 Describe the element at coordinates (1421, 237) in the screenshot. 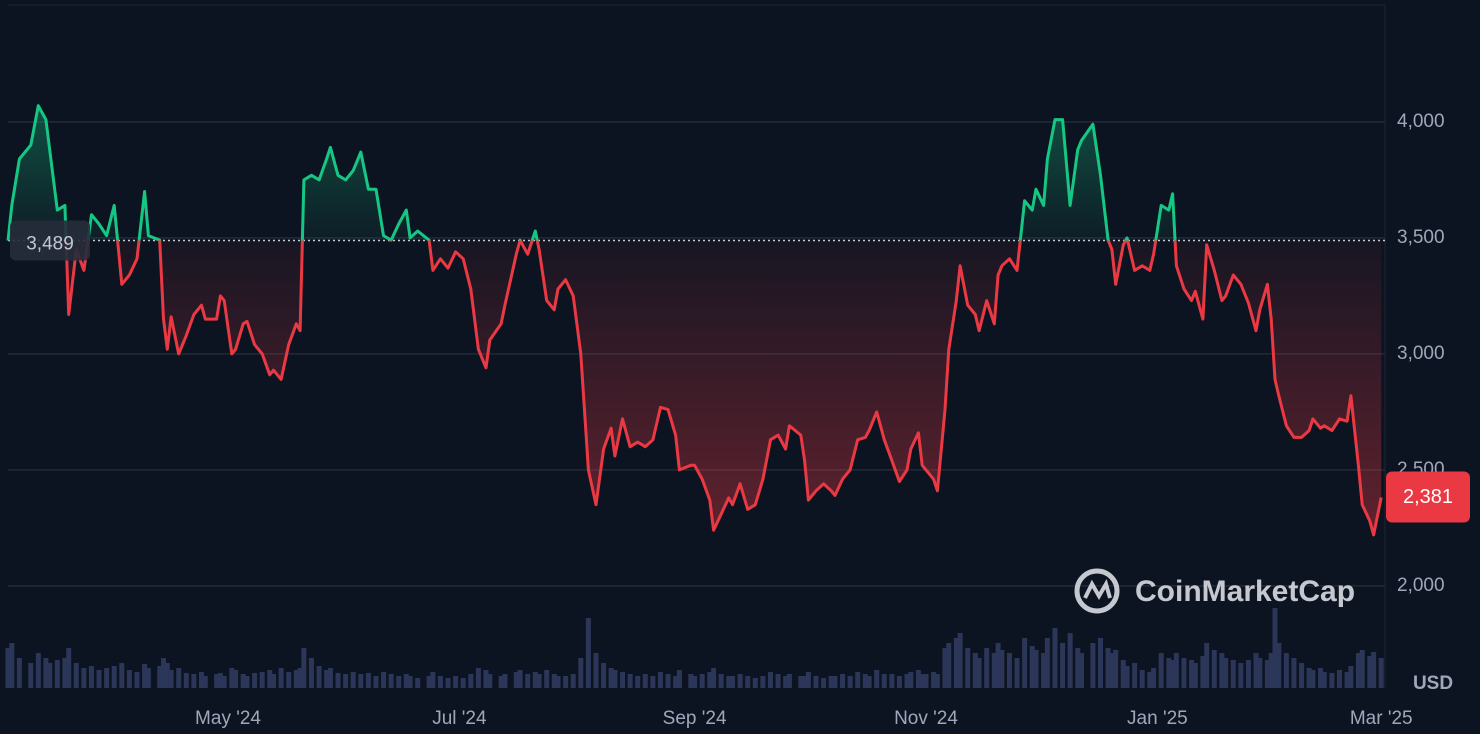

I see `y-tick-label: 3,500` at that location.